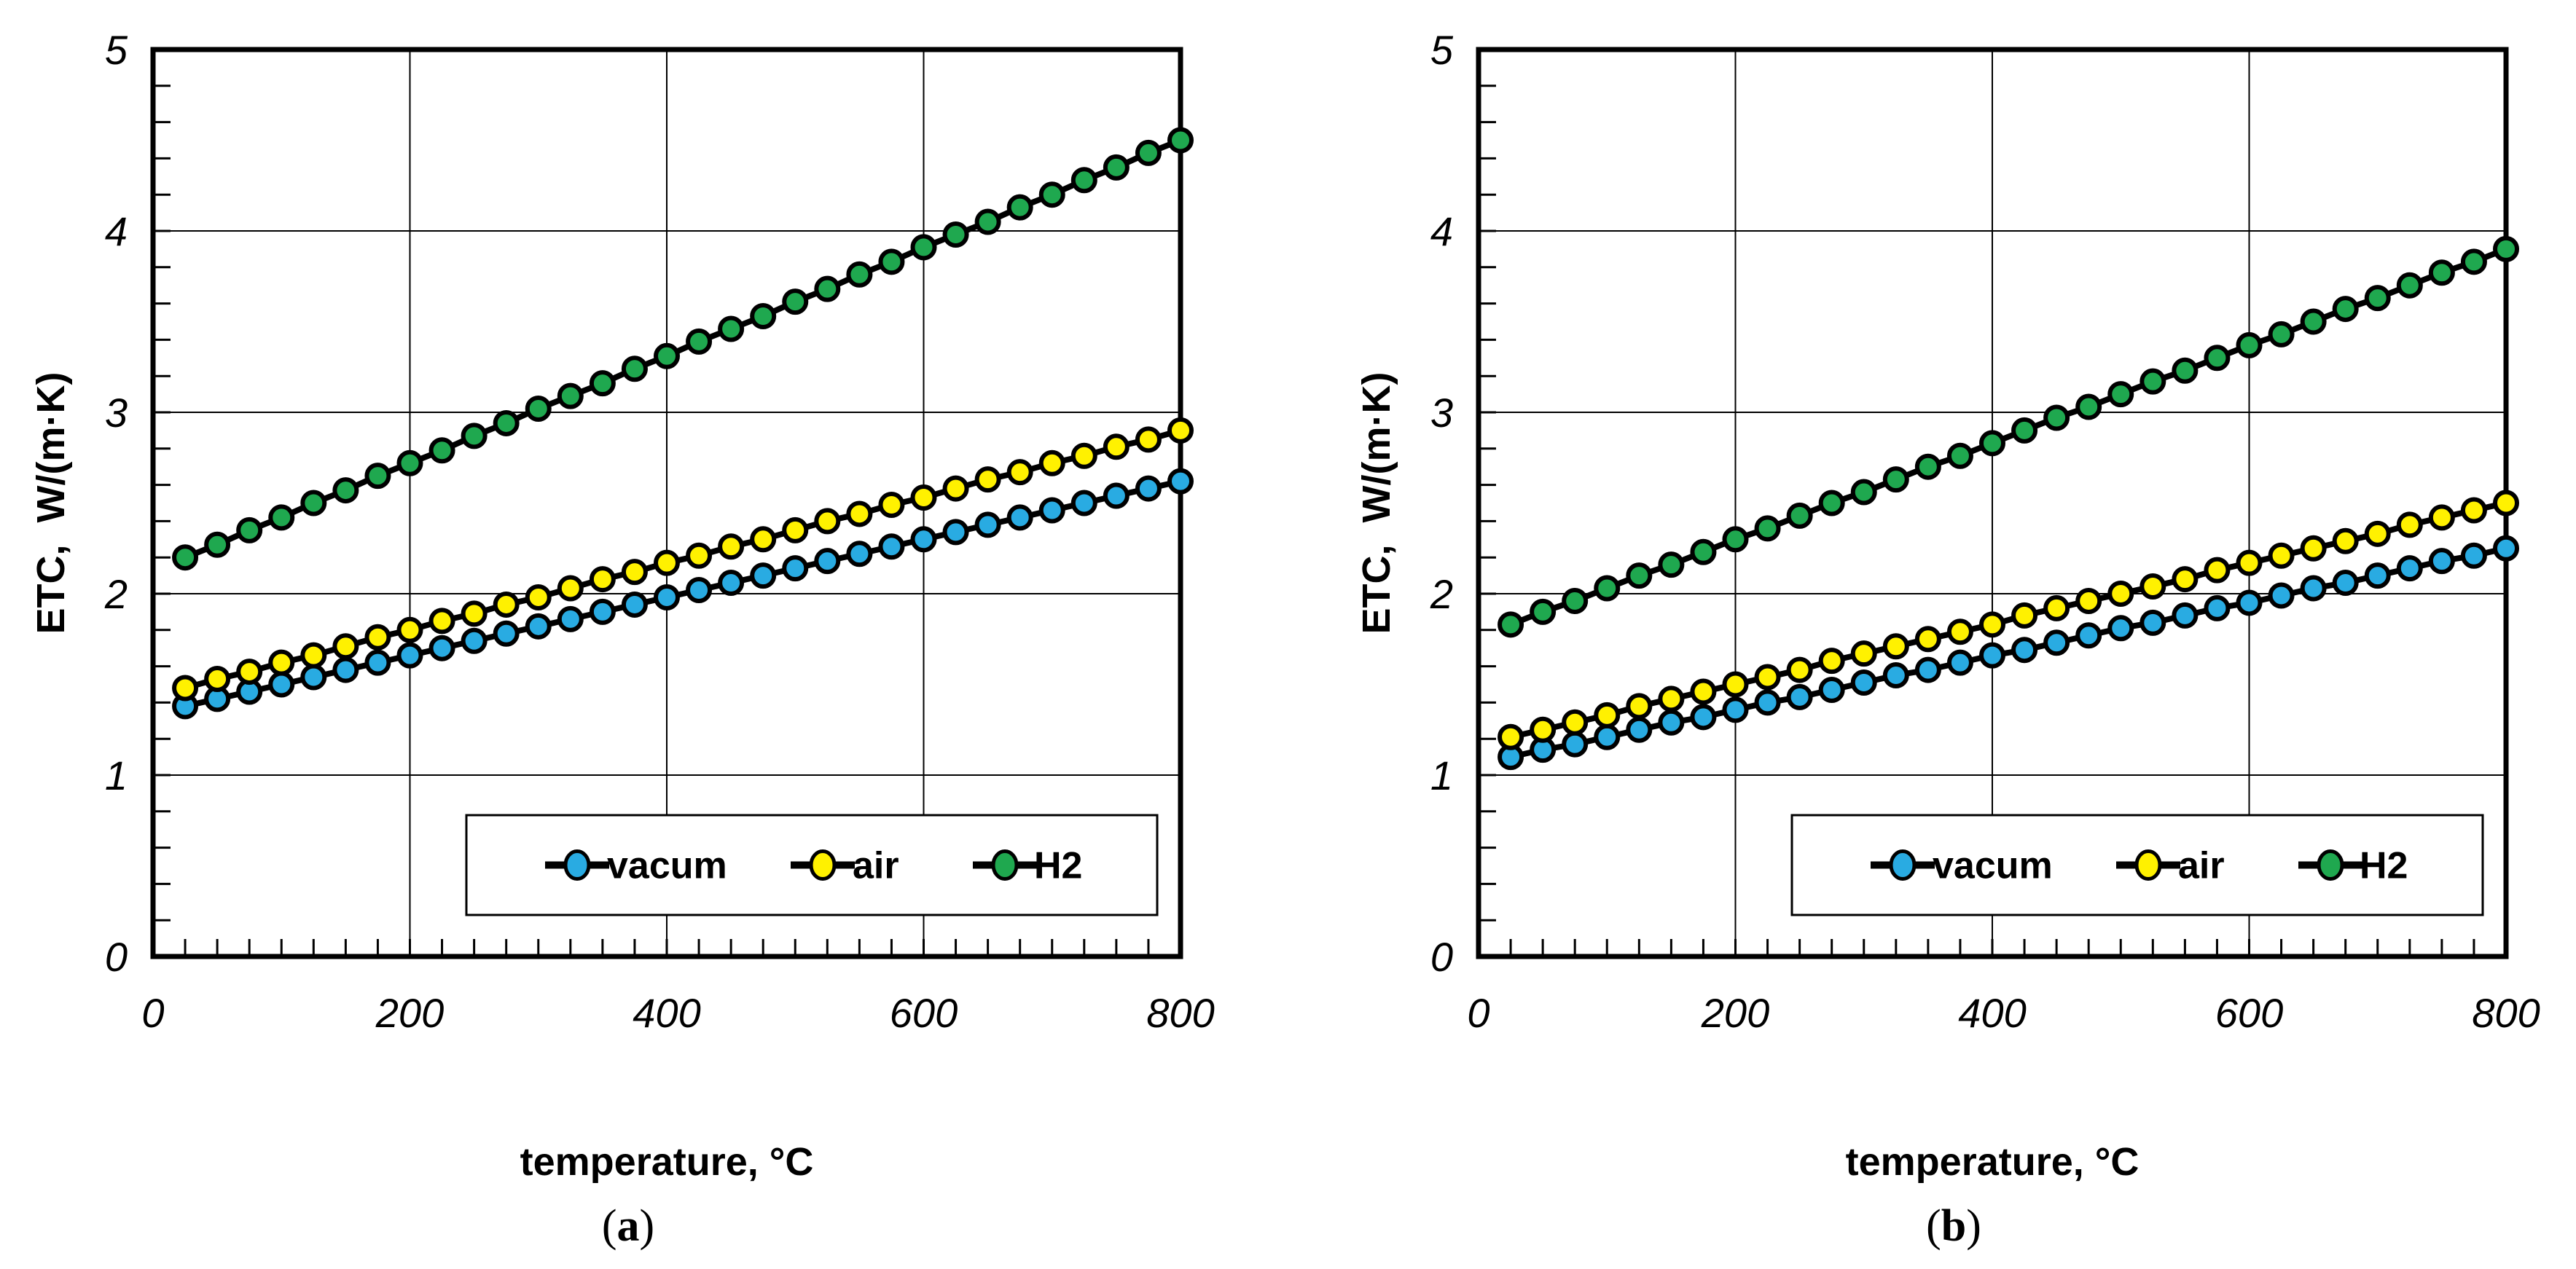 The width and height of the screenshot is (2576, 1269). Describe the element at coordinates (1376, 503) in the screenshot. I see `y-axis-title: ETC, W/(m·K)` at that location.